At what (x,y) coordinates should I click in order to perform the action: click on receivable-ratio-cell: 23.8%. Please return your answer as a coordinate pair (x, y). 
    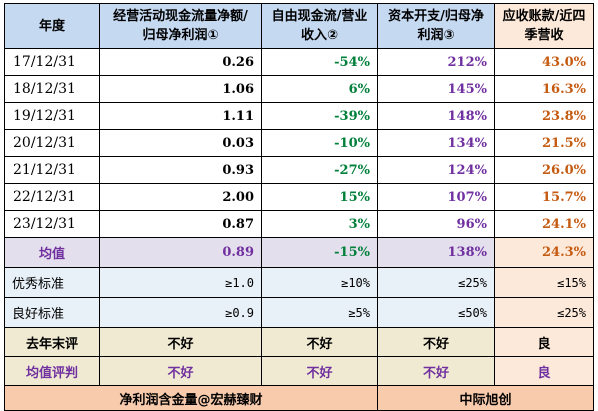
    Looking at the image, I should click on (544, 116).